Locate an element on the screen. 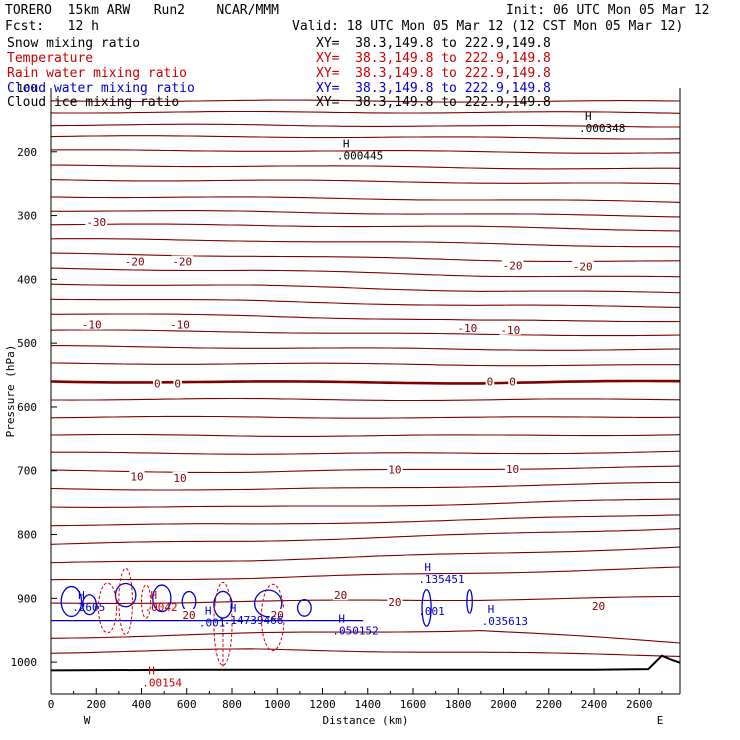 This screenshot has height=740, width=740. field-xy-snow: XY= 38.3,149.8 to 222.9,149.8 is located at coordinates (433, 43).